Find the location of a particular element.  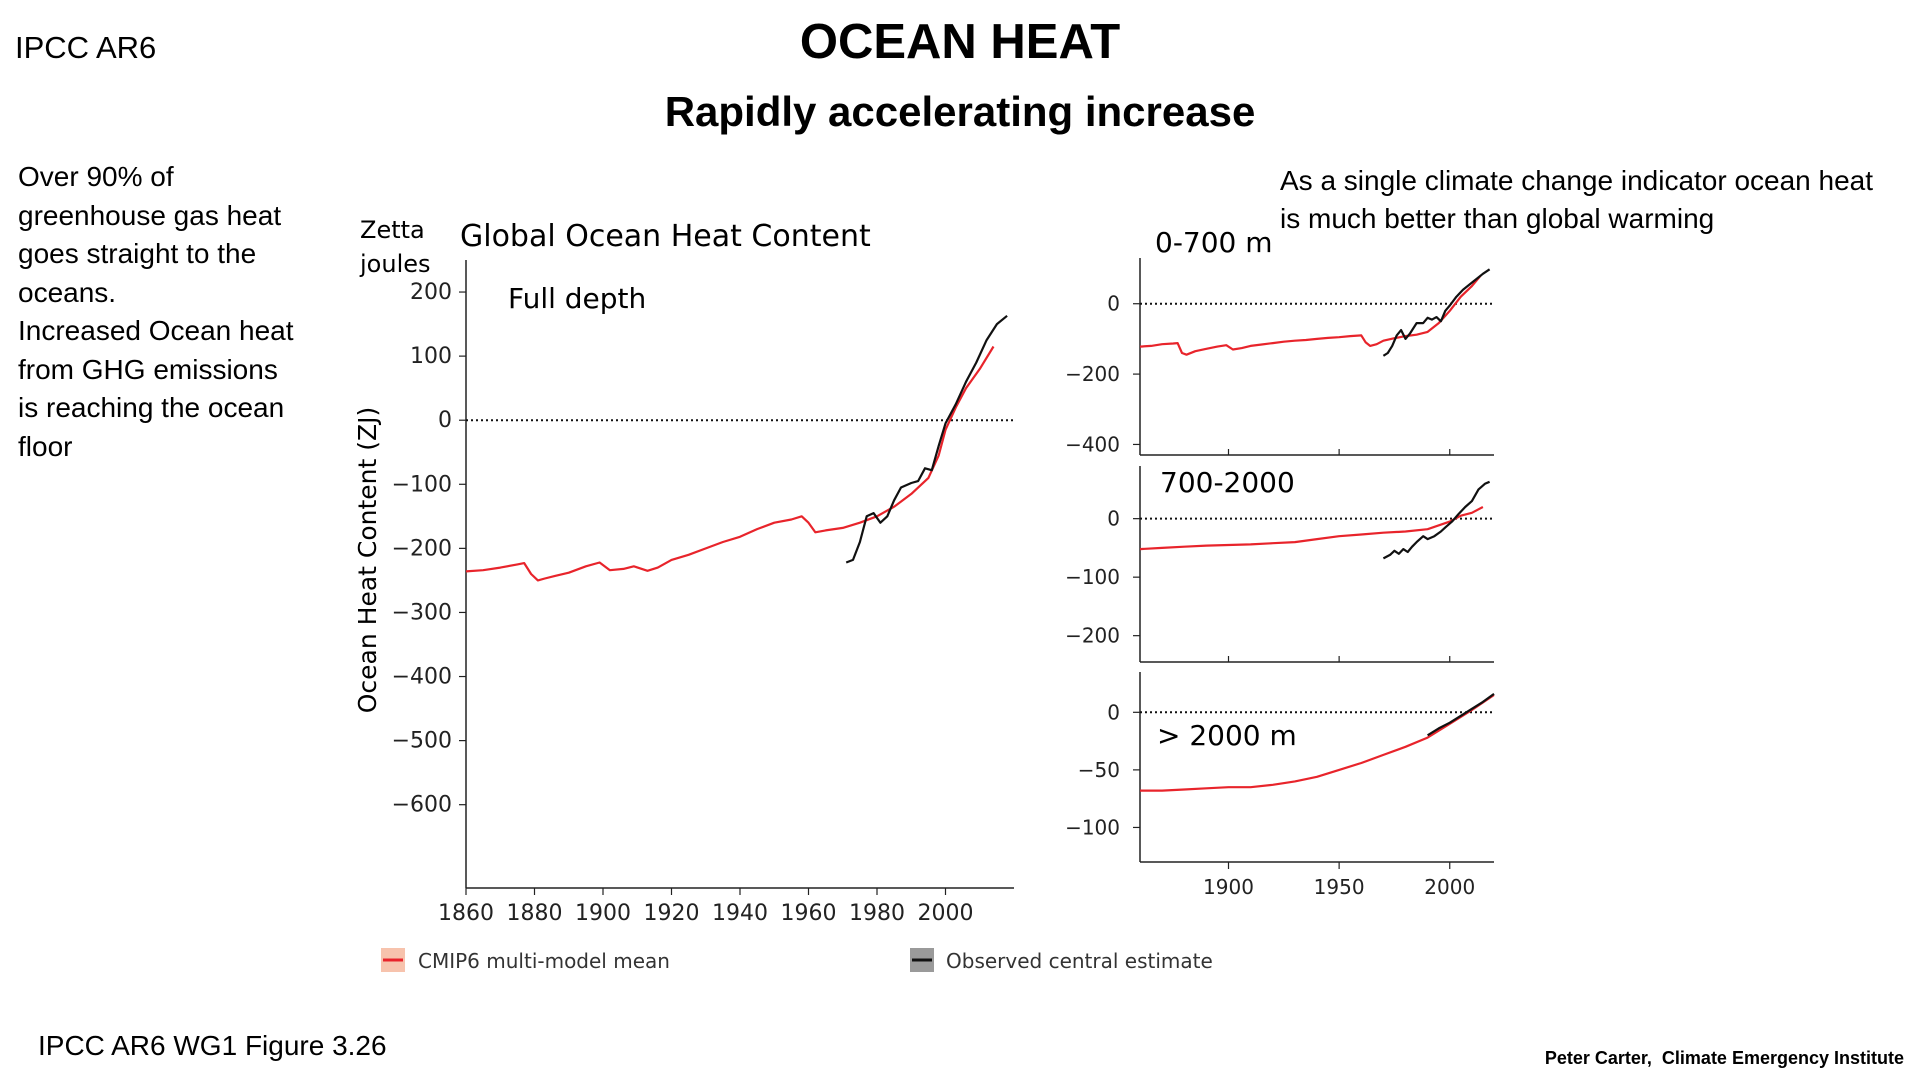

p0700-y-tick-label: −400 is located at coordinates (1092, 444).